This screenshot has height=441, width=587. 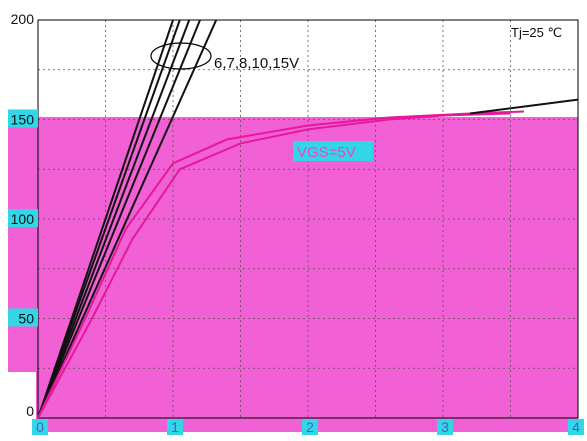 I want to click on y-tick-label: 100, so click(x=23, y=219).